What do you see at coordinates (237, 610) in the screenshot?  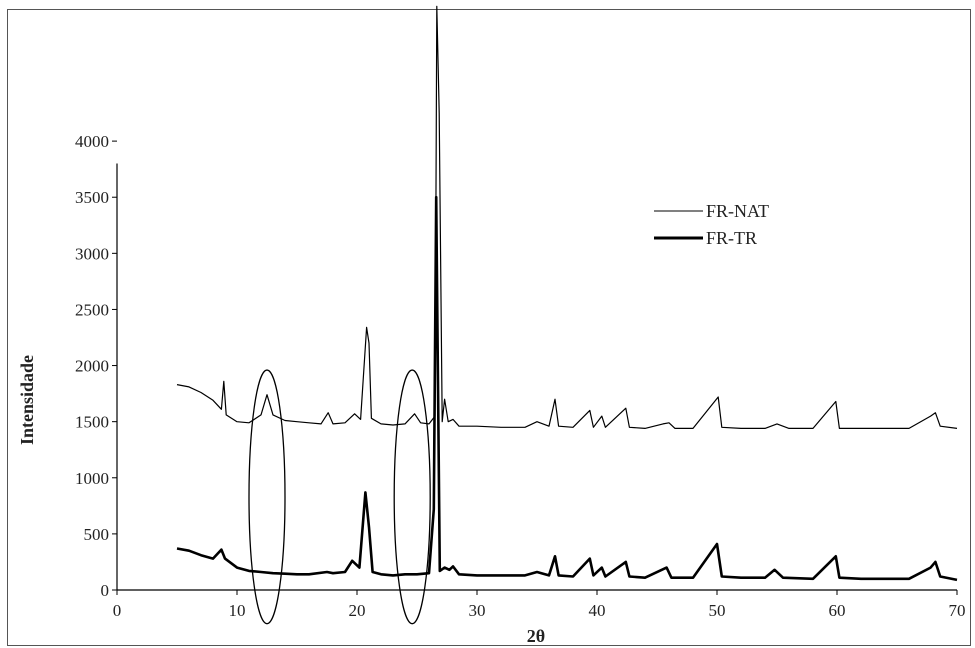 I see `x-tick-label: 10` at bounding box center [237, 610].